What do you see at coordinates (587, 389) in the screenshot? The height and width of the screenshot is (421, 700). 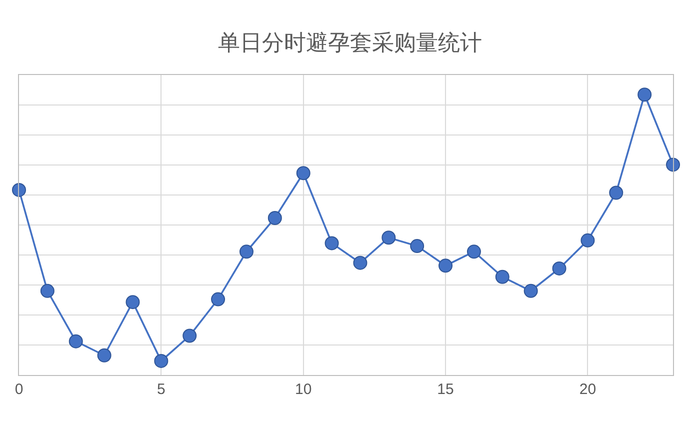 I see `x-tick-label: 20` at bounding box center [587, 389].